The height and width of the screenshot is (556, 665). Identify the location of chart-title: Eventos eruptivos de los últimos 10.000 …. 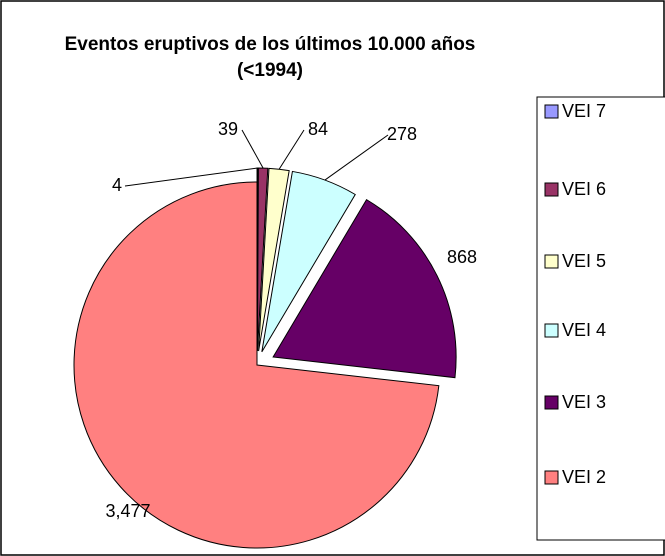
(270, 57).